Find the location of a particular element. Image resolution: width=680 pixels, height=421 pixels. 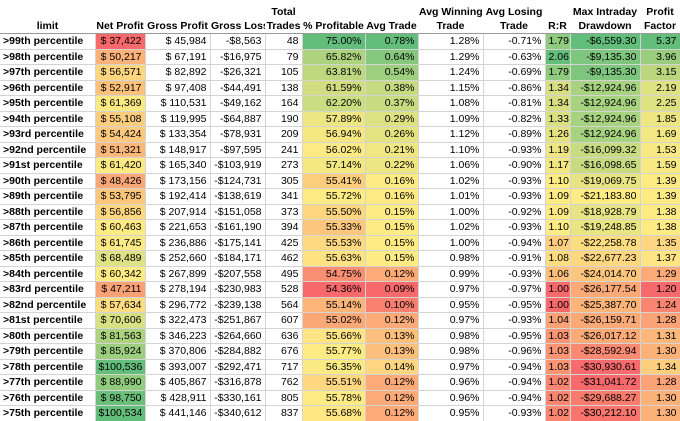

cell: -0.89% is located at coordinates (514, 134).